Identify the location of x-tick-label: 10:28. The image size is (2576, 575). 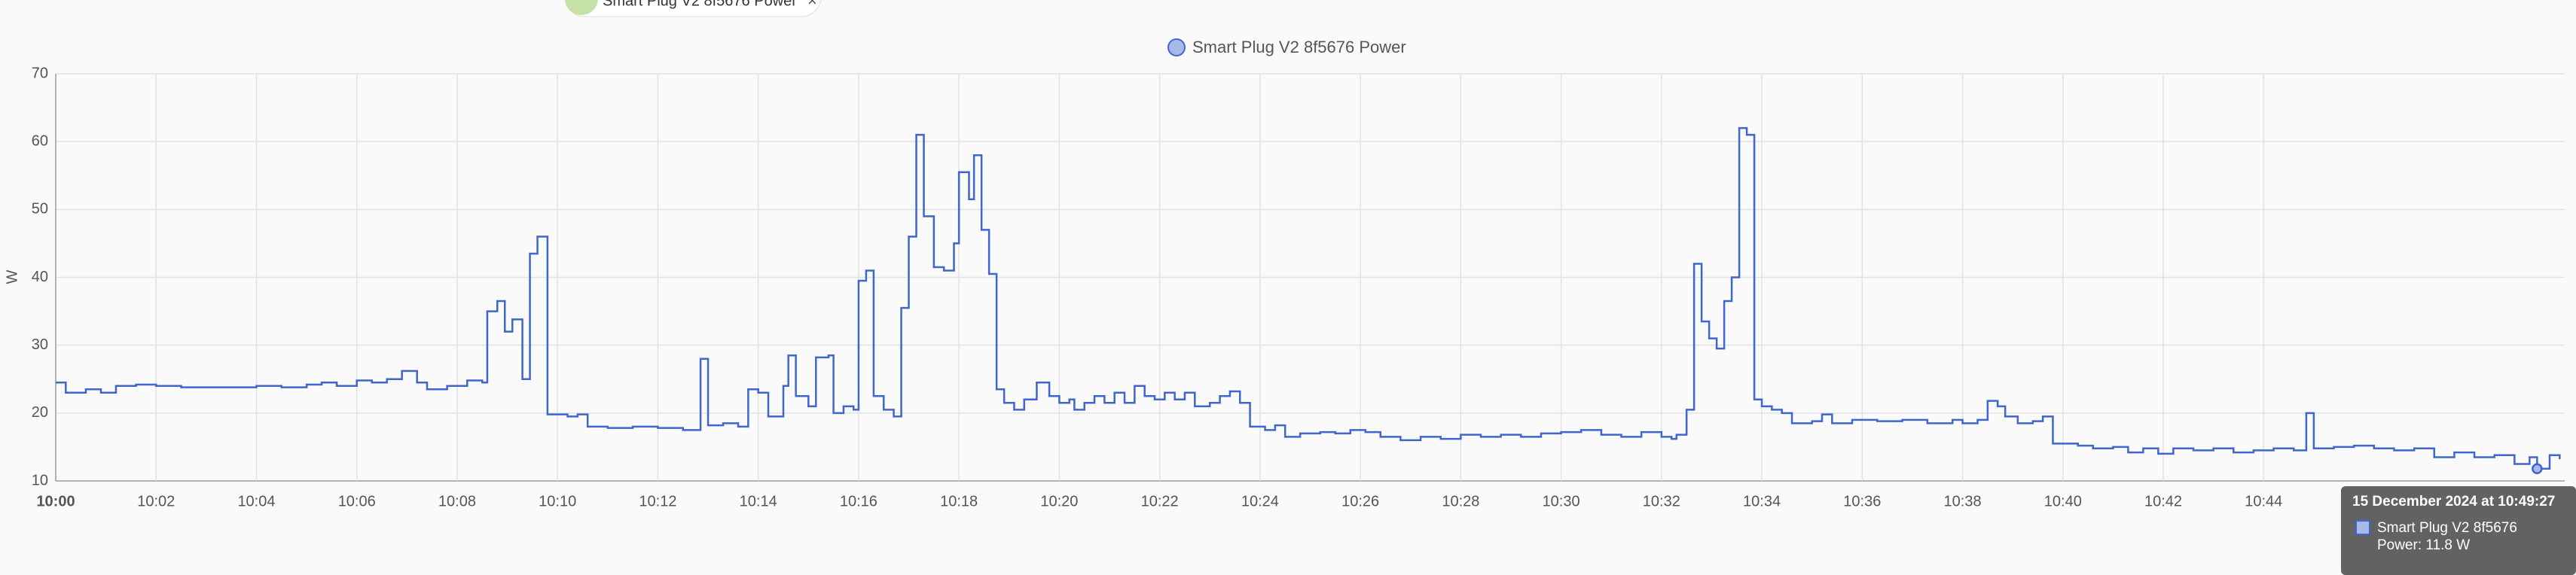
(1461, 501).